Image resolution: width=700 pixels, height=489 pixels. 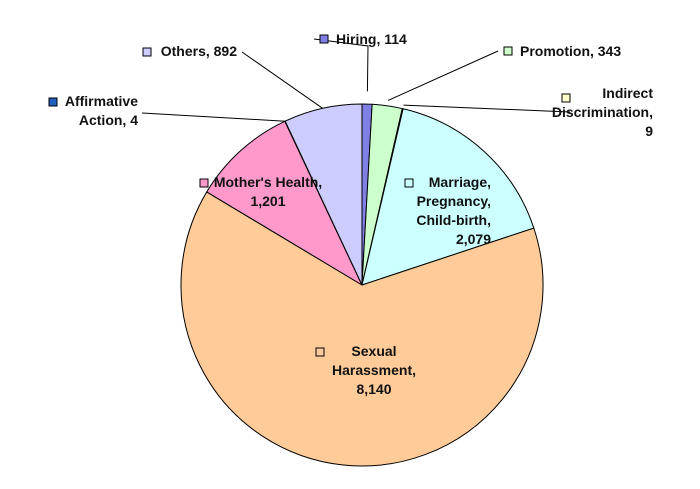 I want to click on legend-marker-hiring, so click(x=324, y=39).